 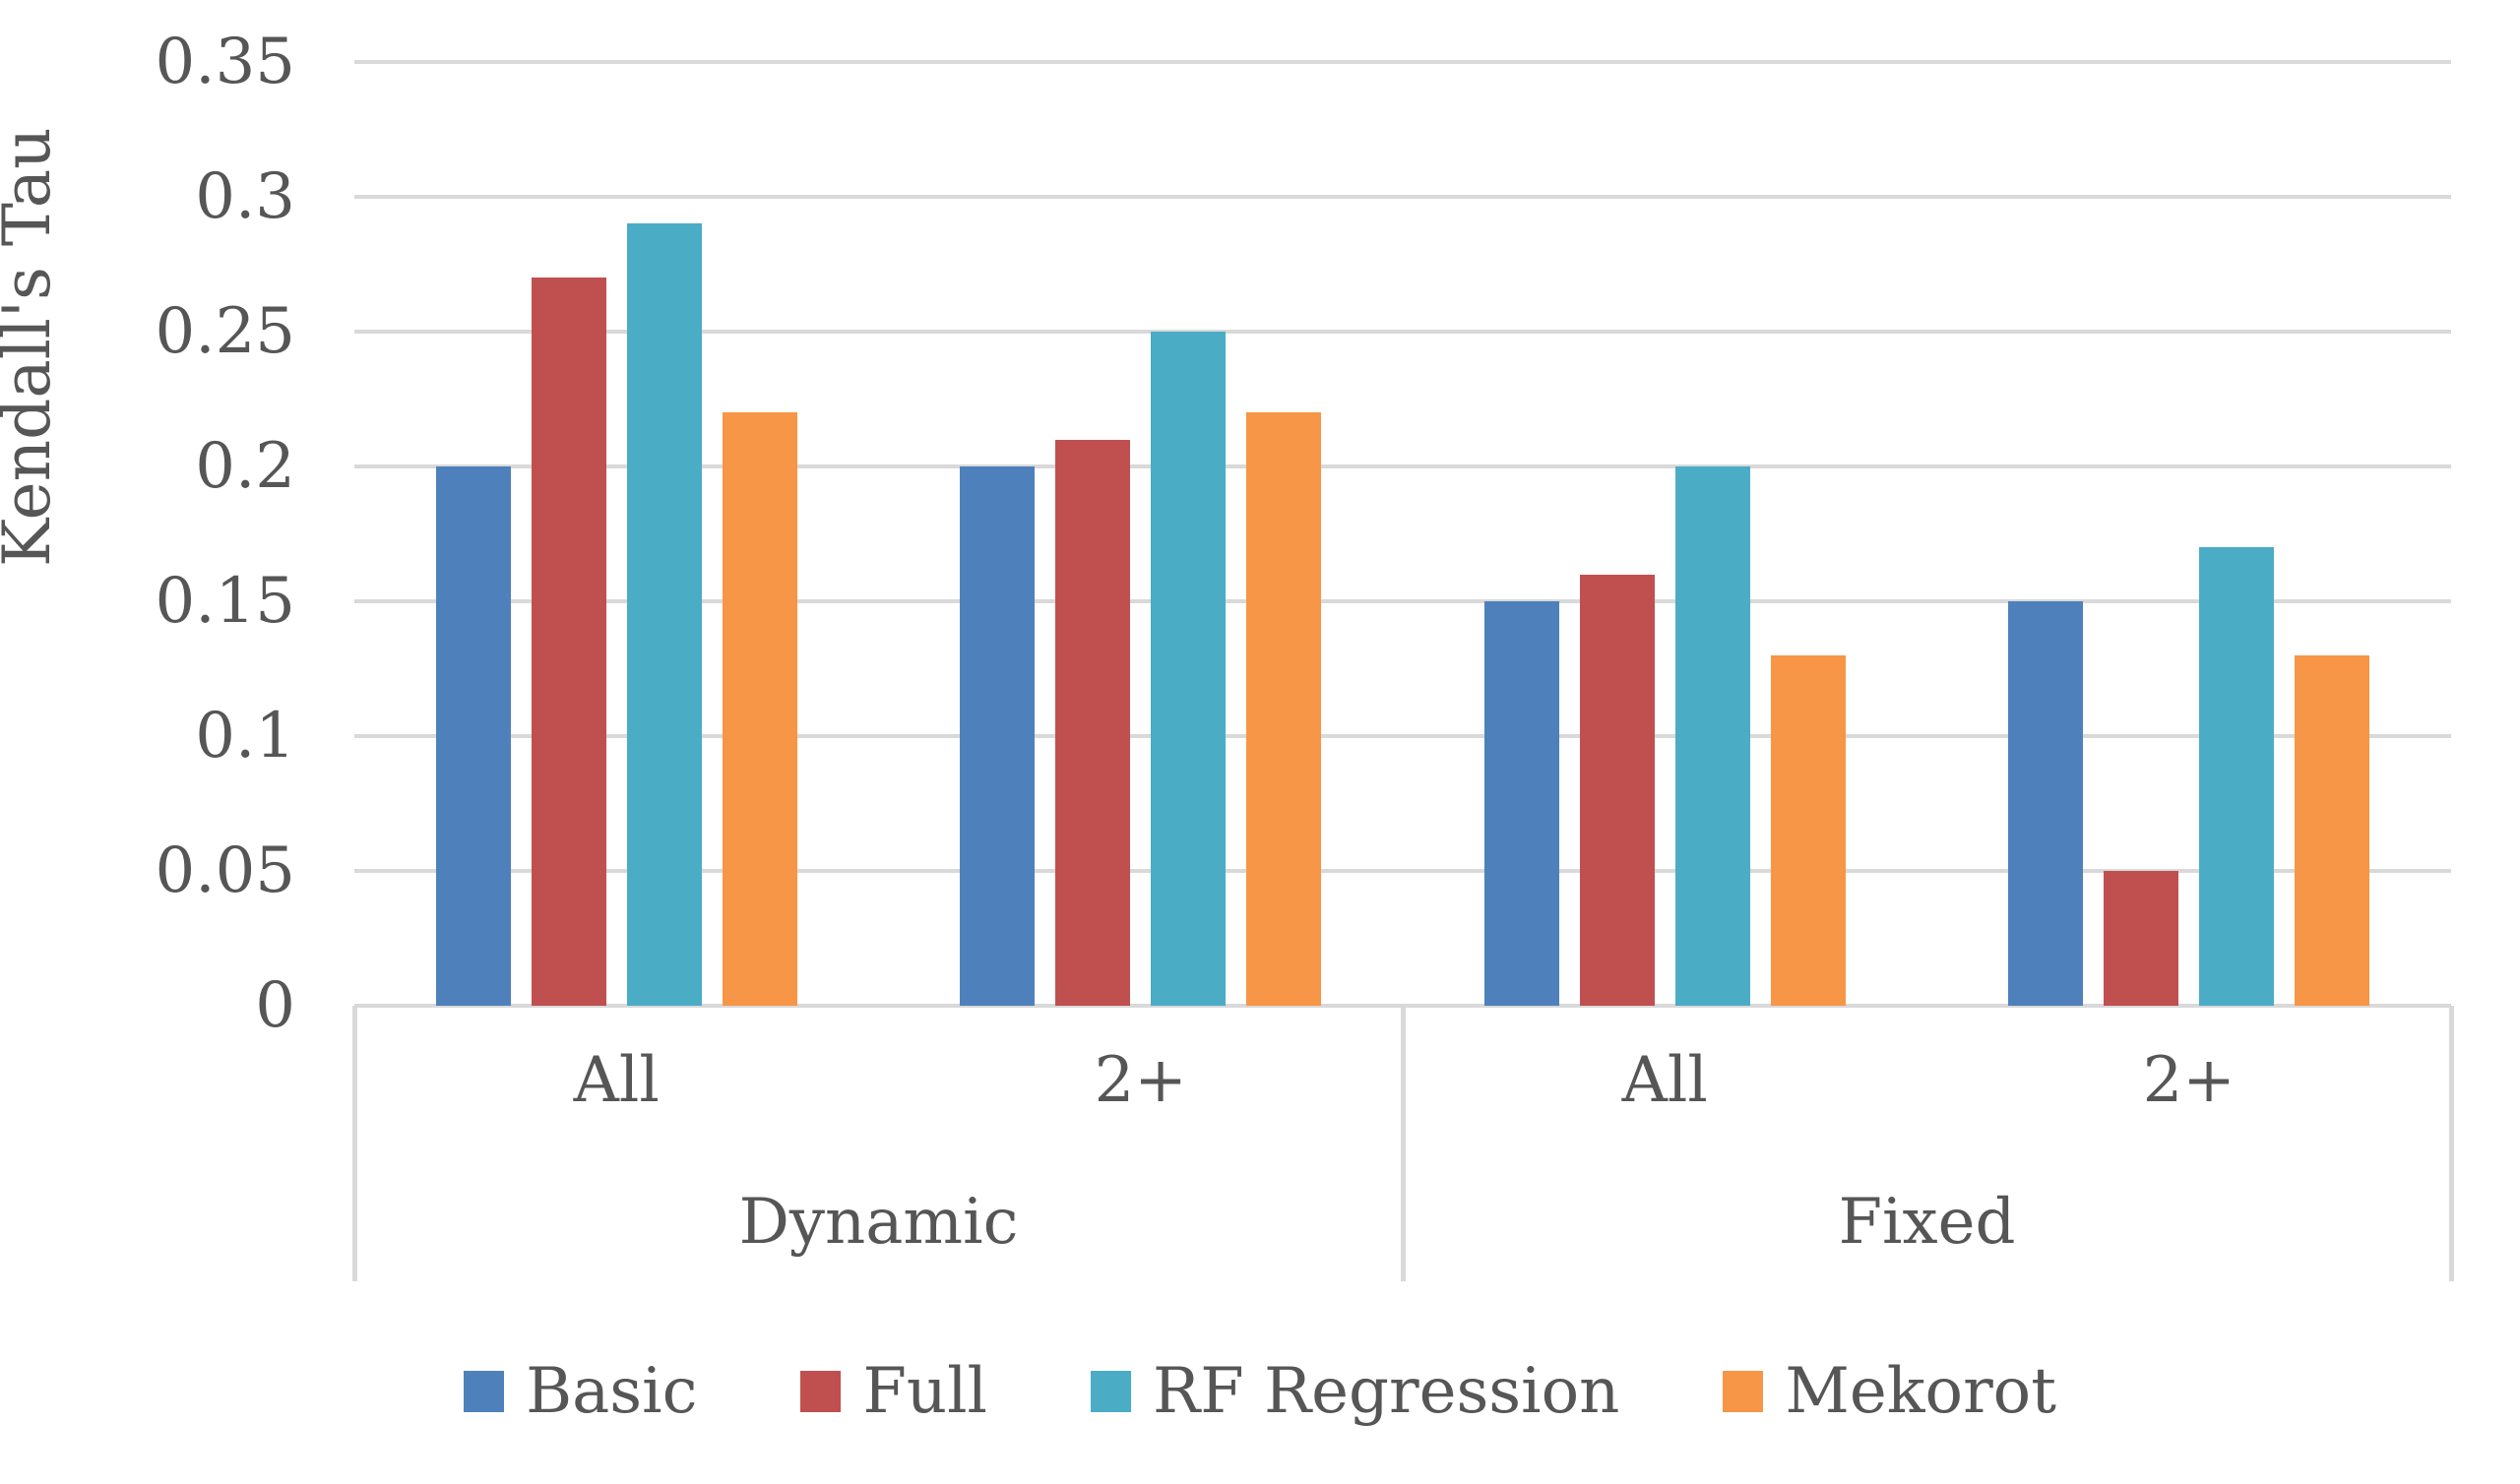 I want to click on bar-mekorot-fixed-all, so click(x=1808, y=830).